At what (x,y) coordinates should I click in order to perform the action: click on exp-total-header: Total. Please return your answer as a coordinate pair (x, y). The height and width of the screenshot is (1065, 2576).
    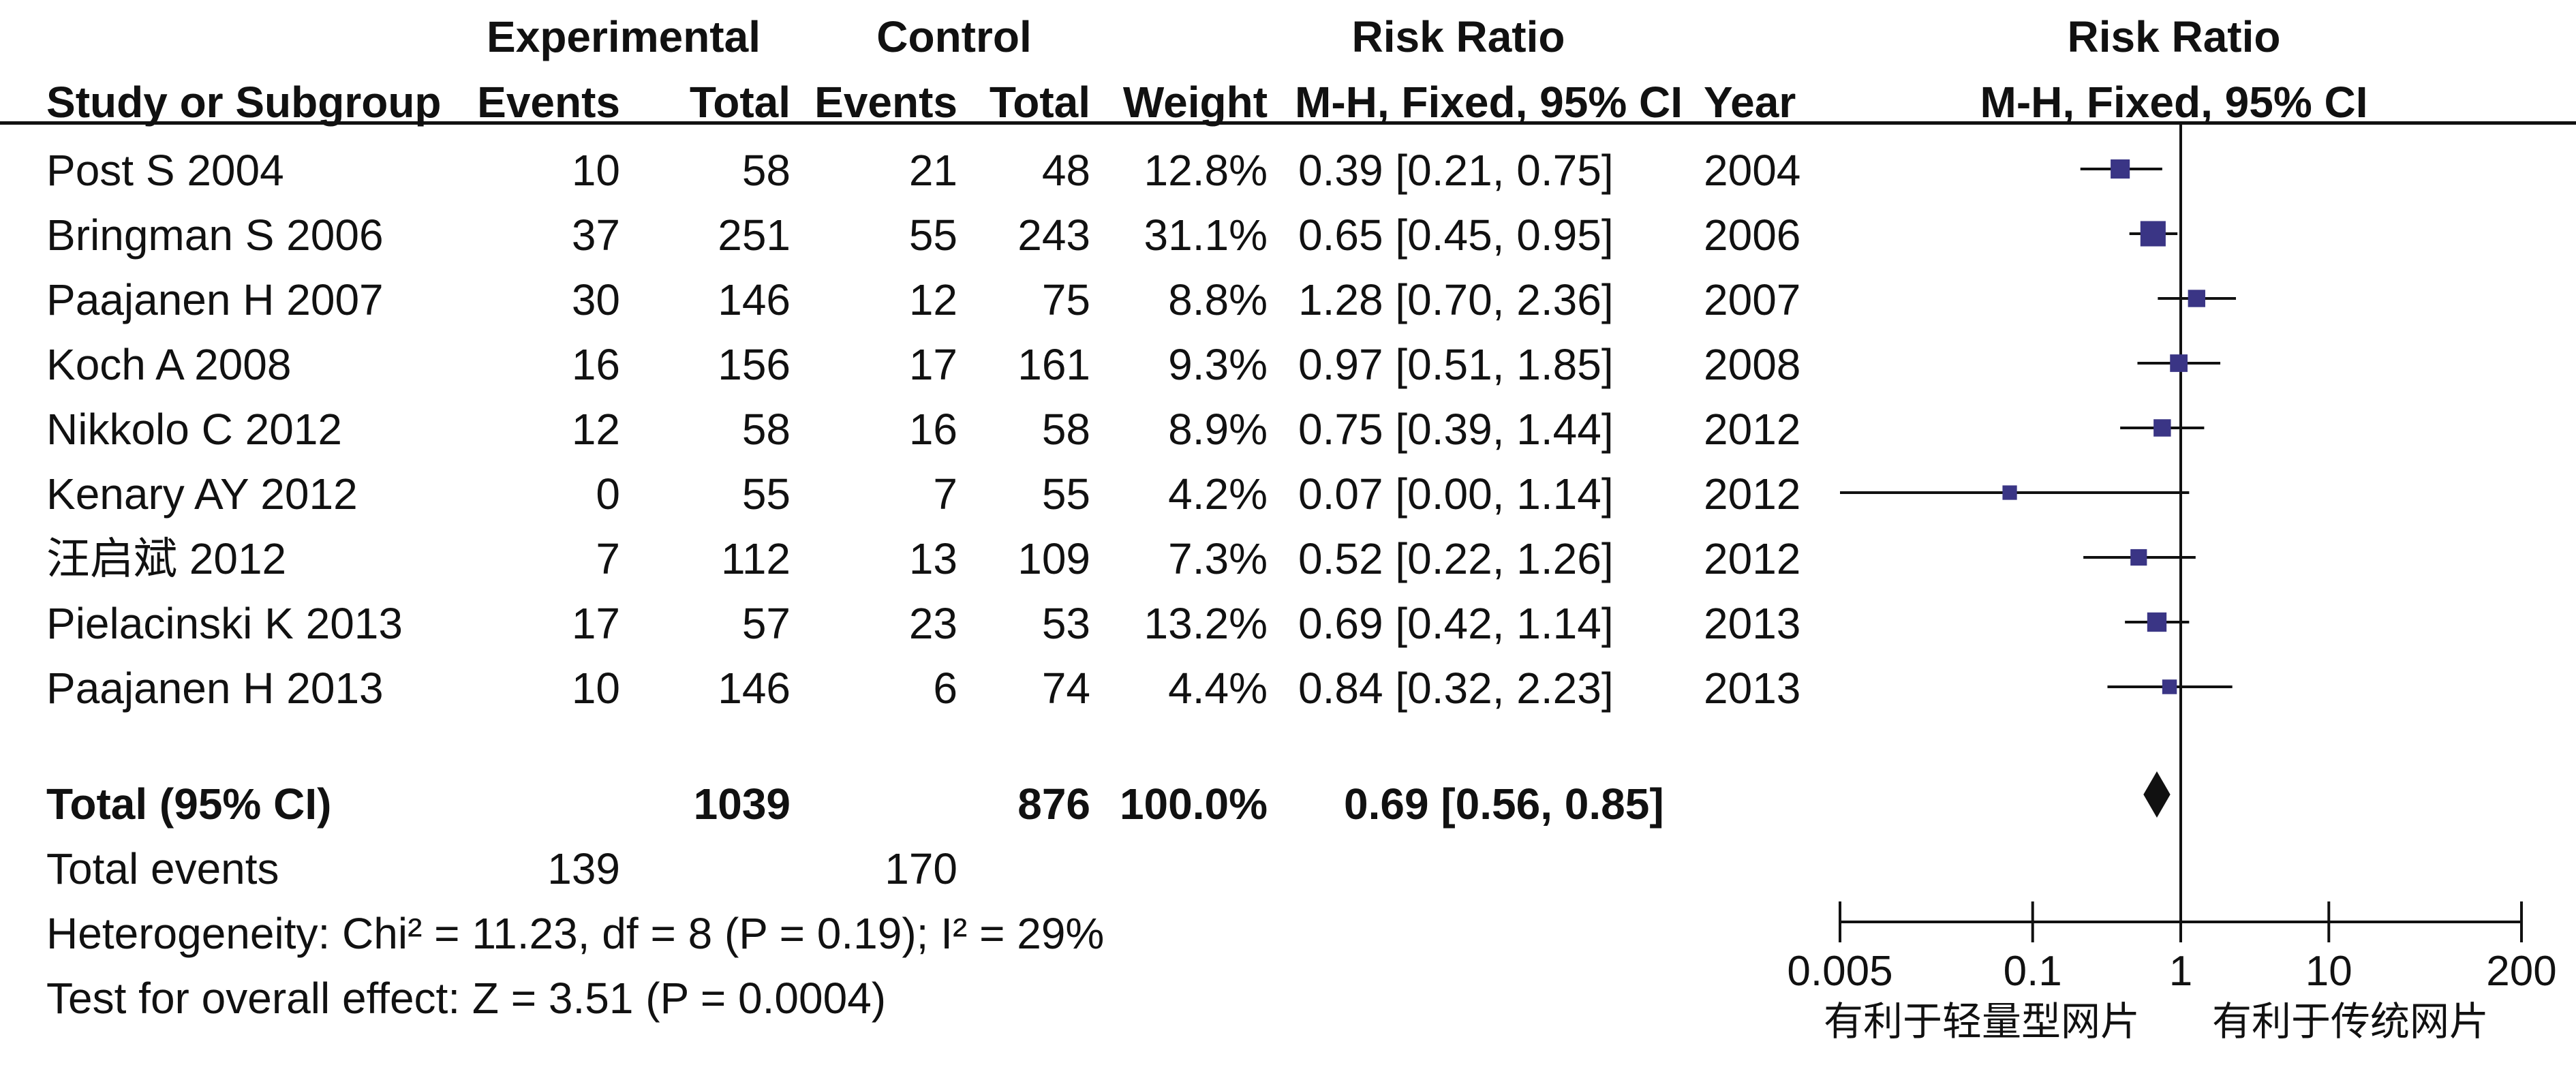
    Looking at the image, I should click on (740, 103).